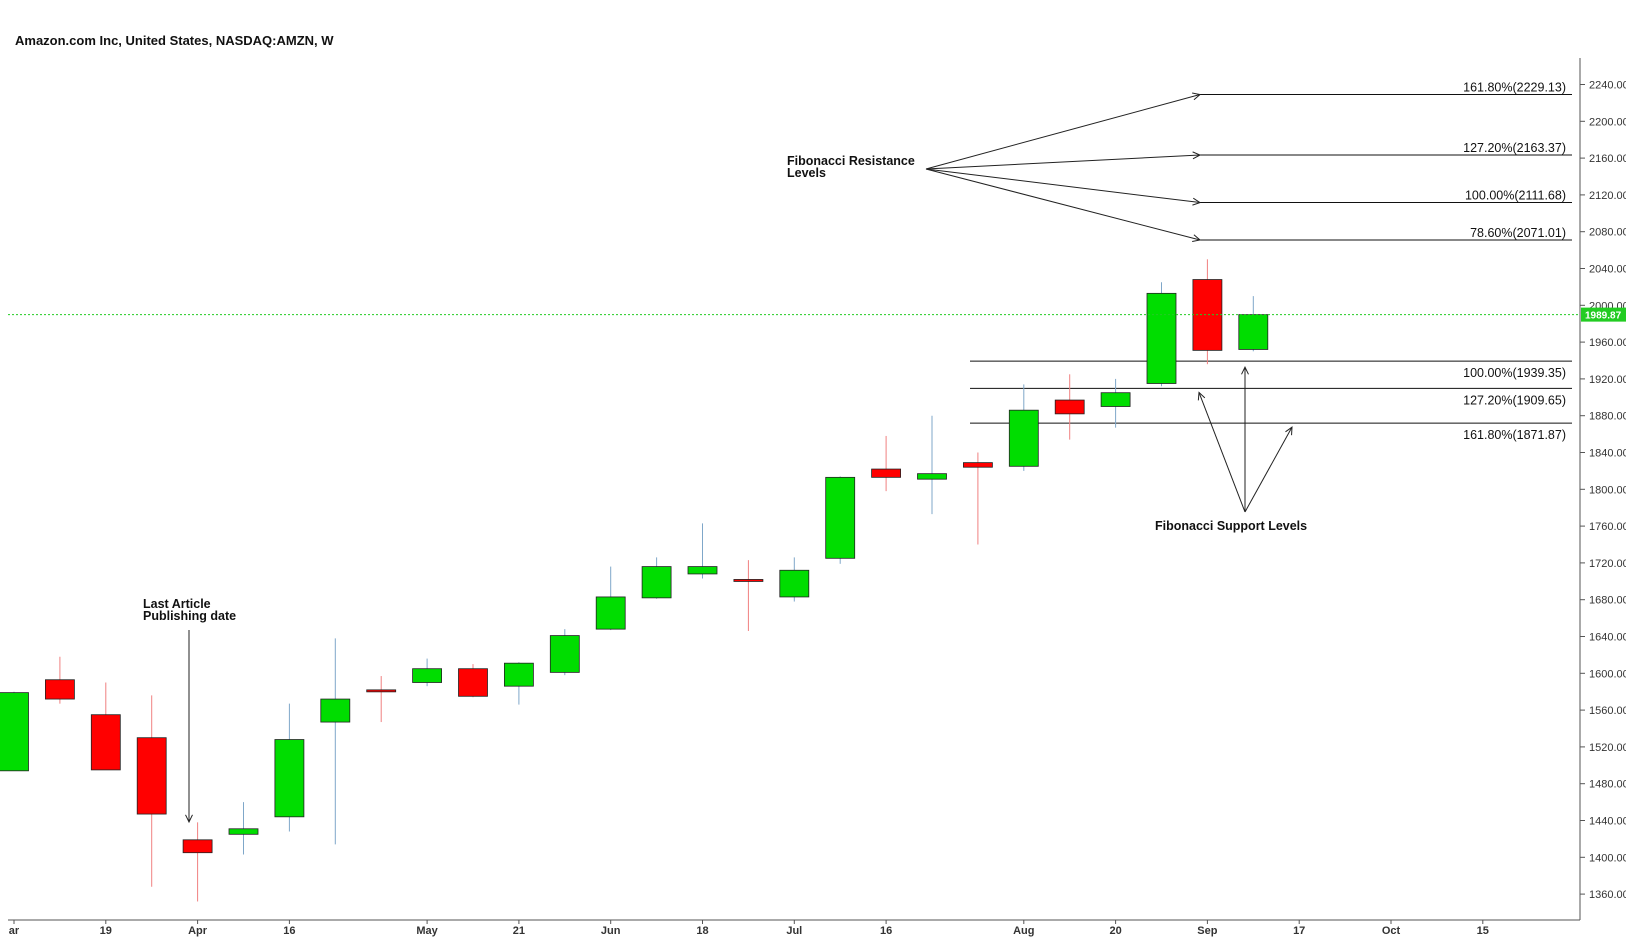 This screenshot has height=940, width=1626. Describe the element at coordinates (1607, 674) in the screenshot. I see `y-tick-label: 1600.00` at that location.